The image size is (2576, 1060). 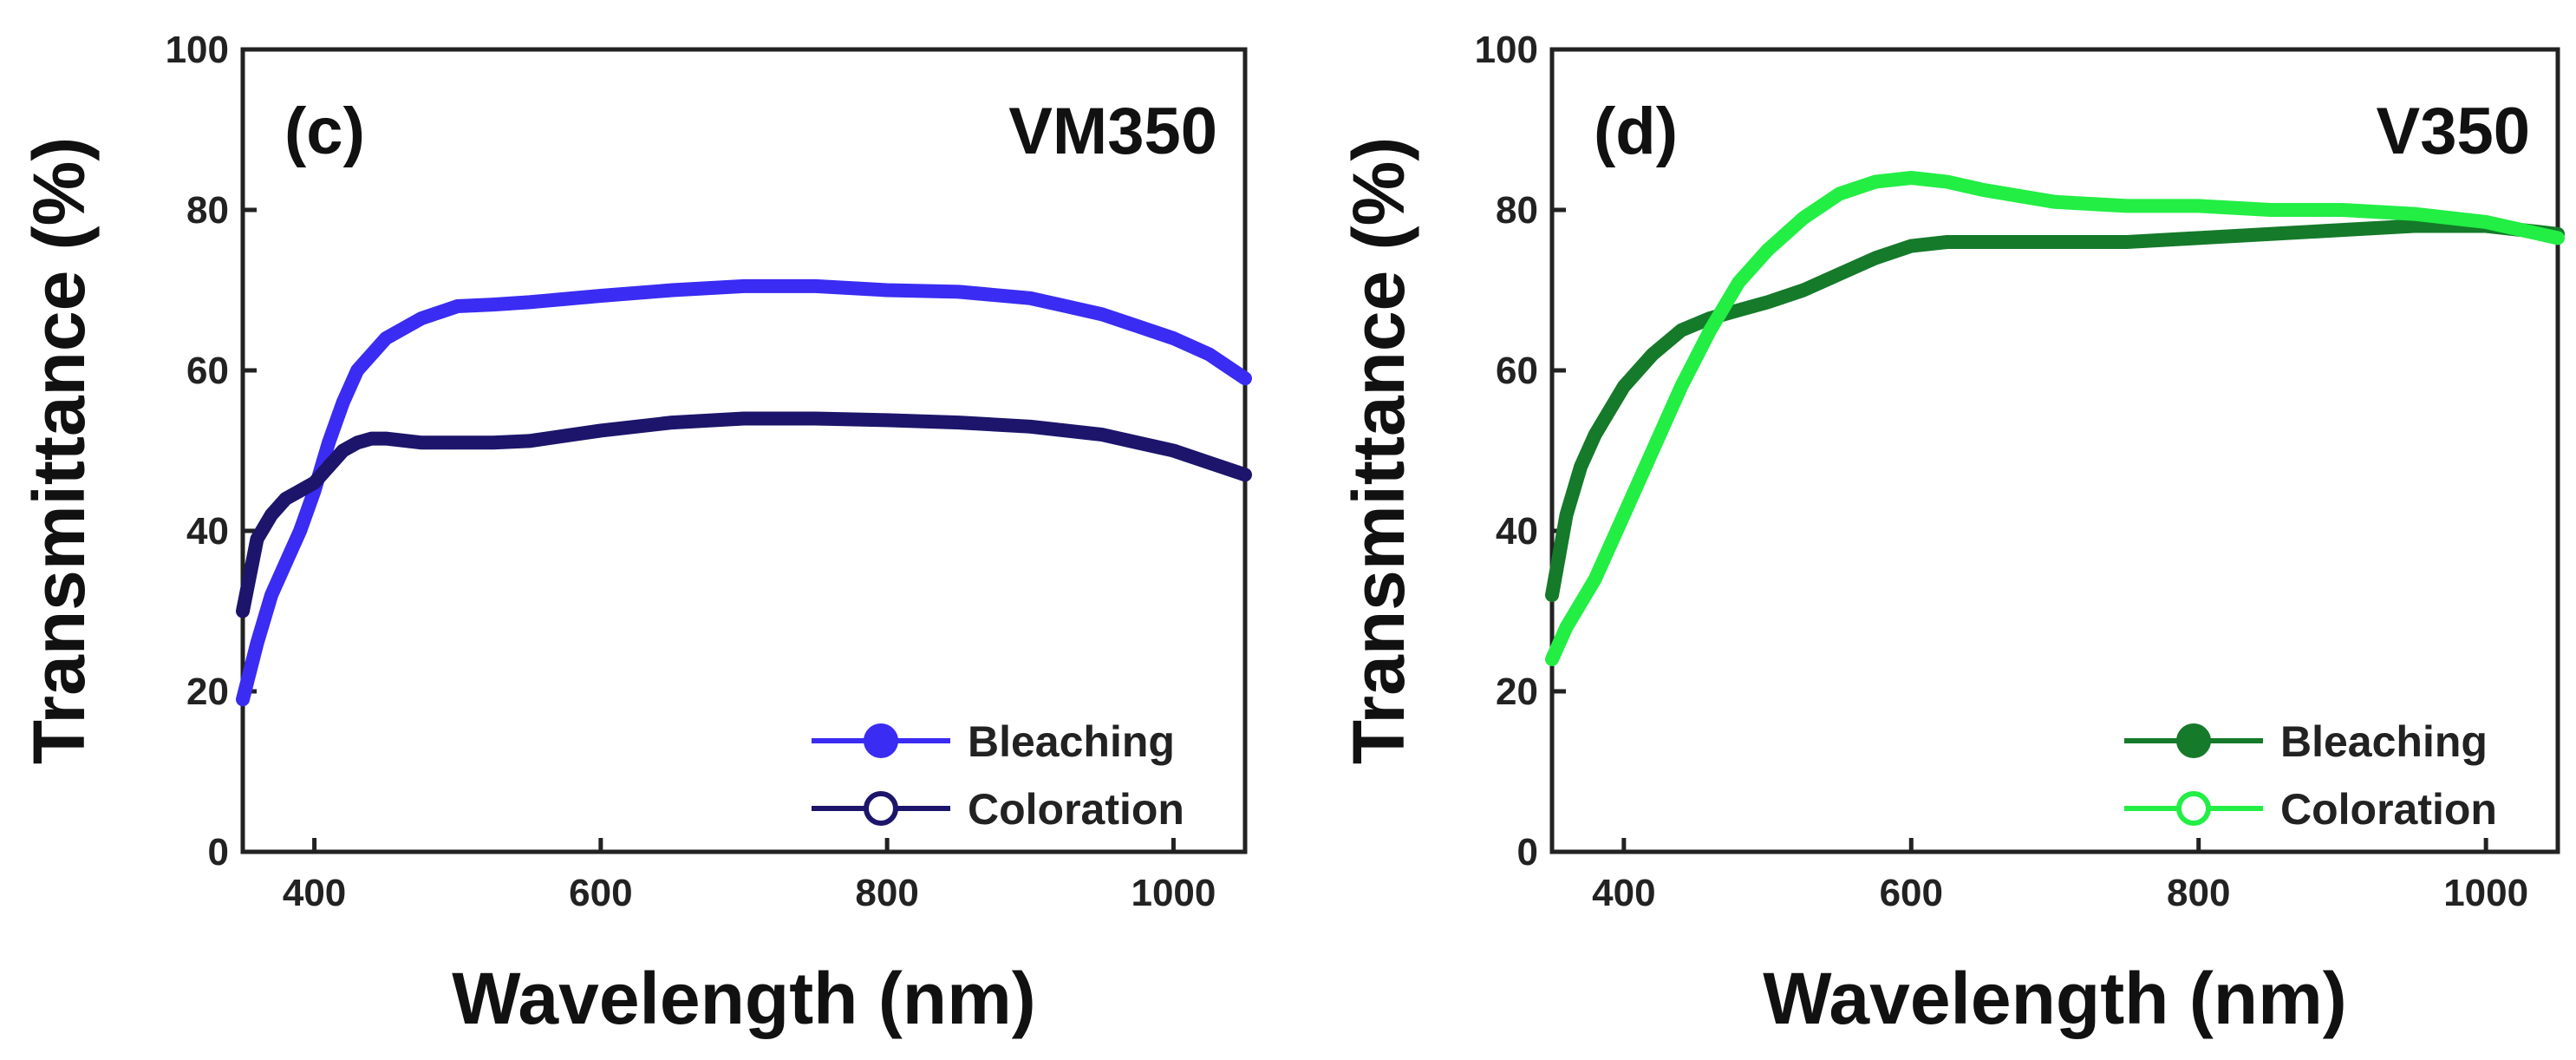 I want to click on y-tick-label: 0, so click(x=219, y=852).